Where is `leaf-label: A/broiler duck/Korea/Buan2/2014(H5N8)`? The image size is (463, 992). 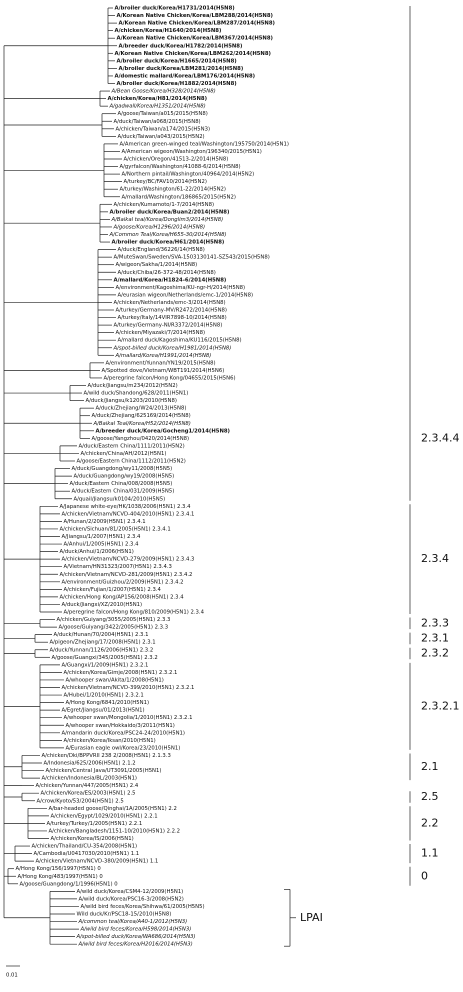
leaf-label: A/broiler duck/Korea/Buan2/2014(H5N8) is located at coordinates (170, 212).